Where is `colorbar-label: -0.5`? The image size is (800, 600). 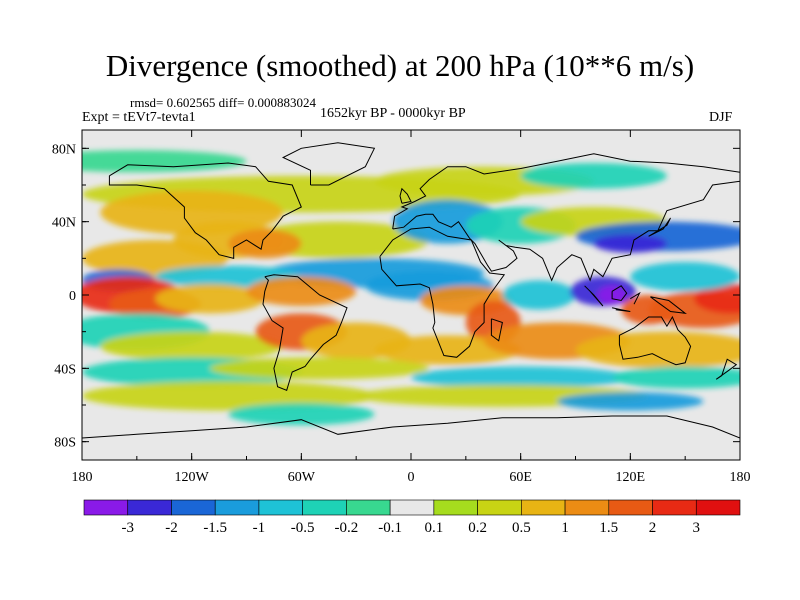
colorbar-label: -0.5 is located at coordinates (303, 528).